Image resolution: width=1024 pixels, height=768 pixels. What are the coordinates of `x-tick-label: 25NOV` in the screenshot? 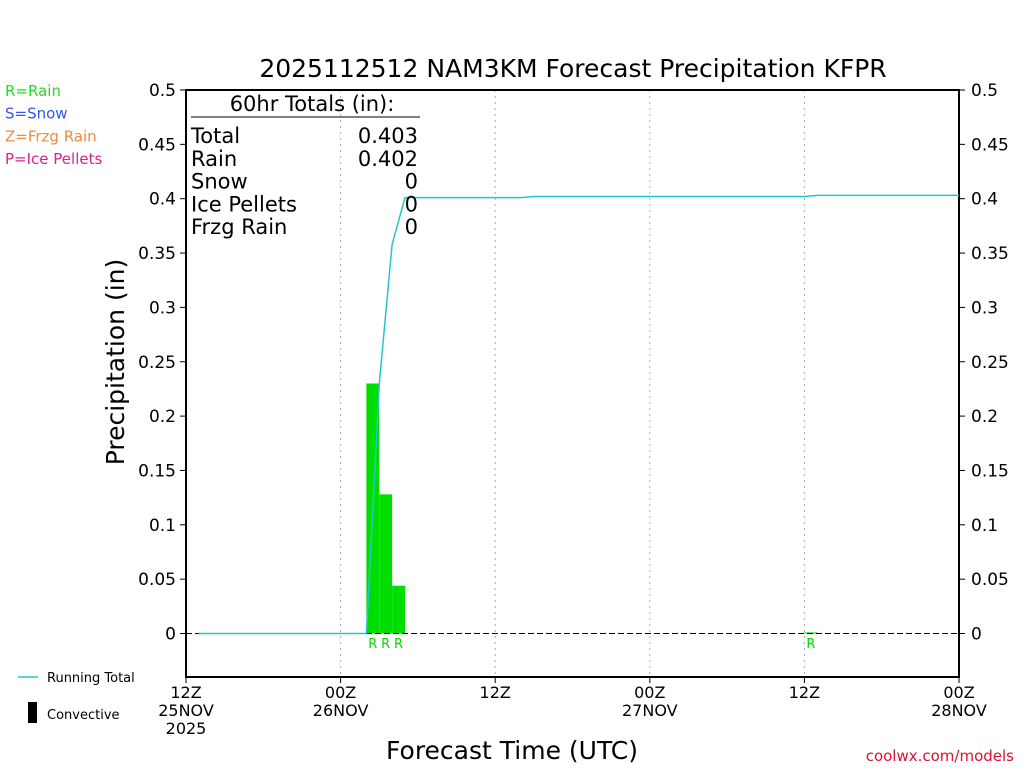 It's located at (186, 710).